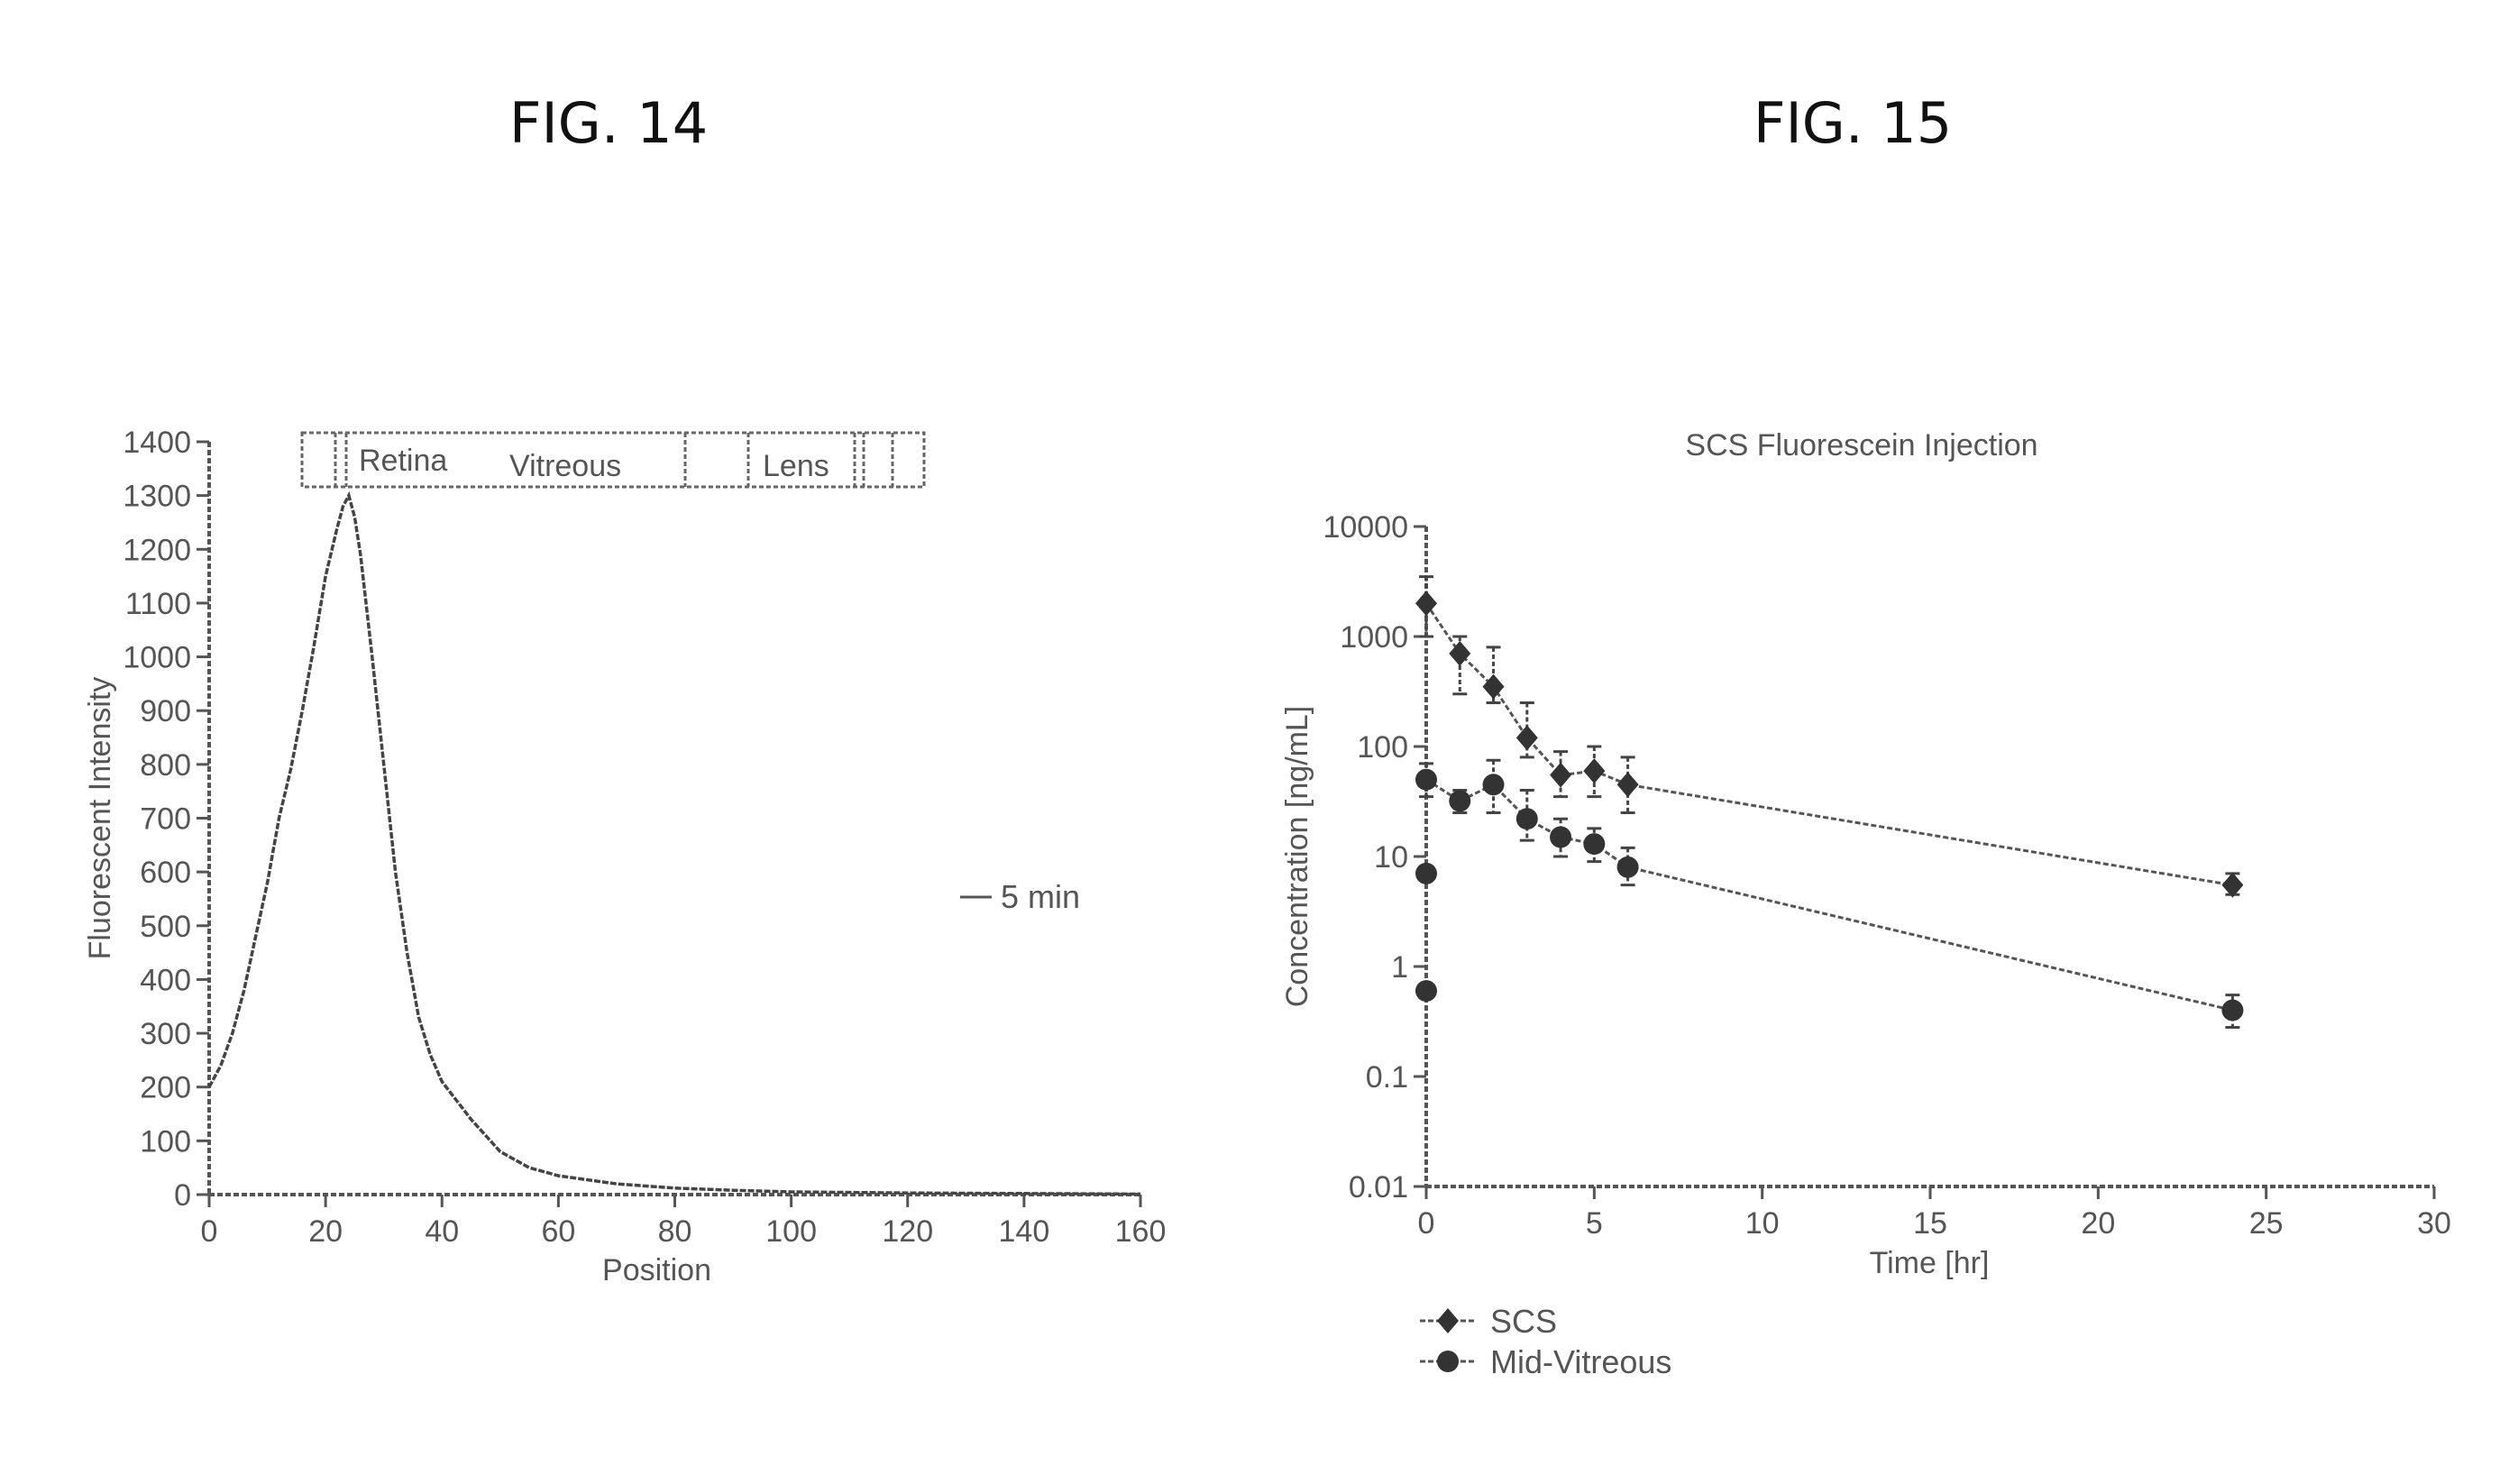 The width and height of the screenshot is (2518, 1484). I want to click on region-label-vitreous: Vitreous, so click(565, 466).